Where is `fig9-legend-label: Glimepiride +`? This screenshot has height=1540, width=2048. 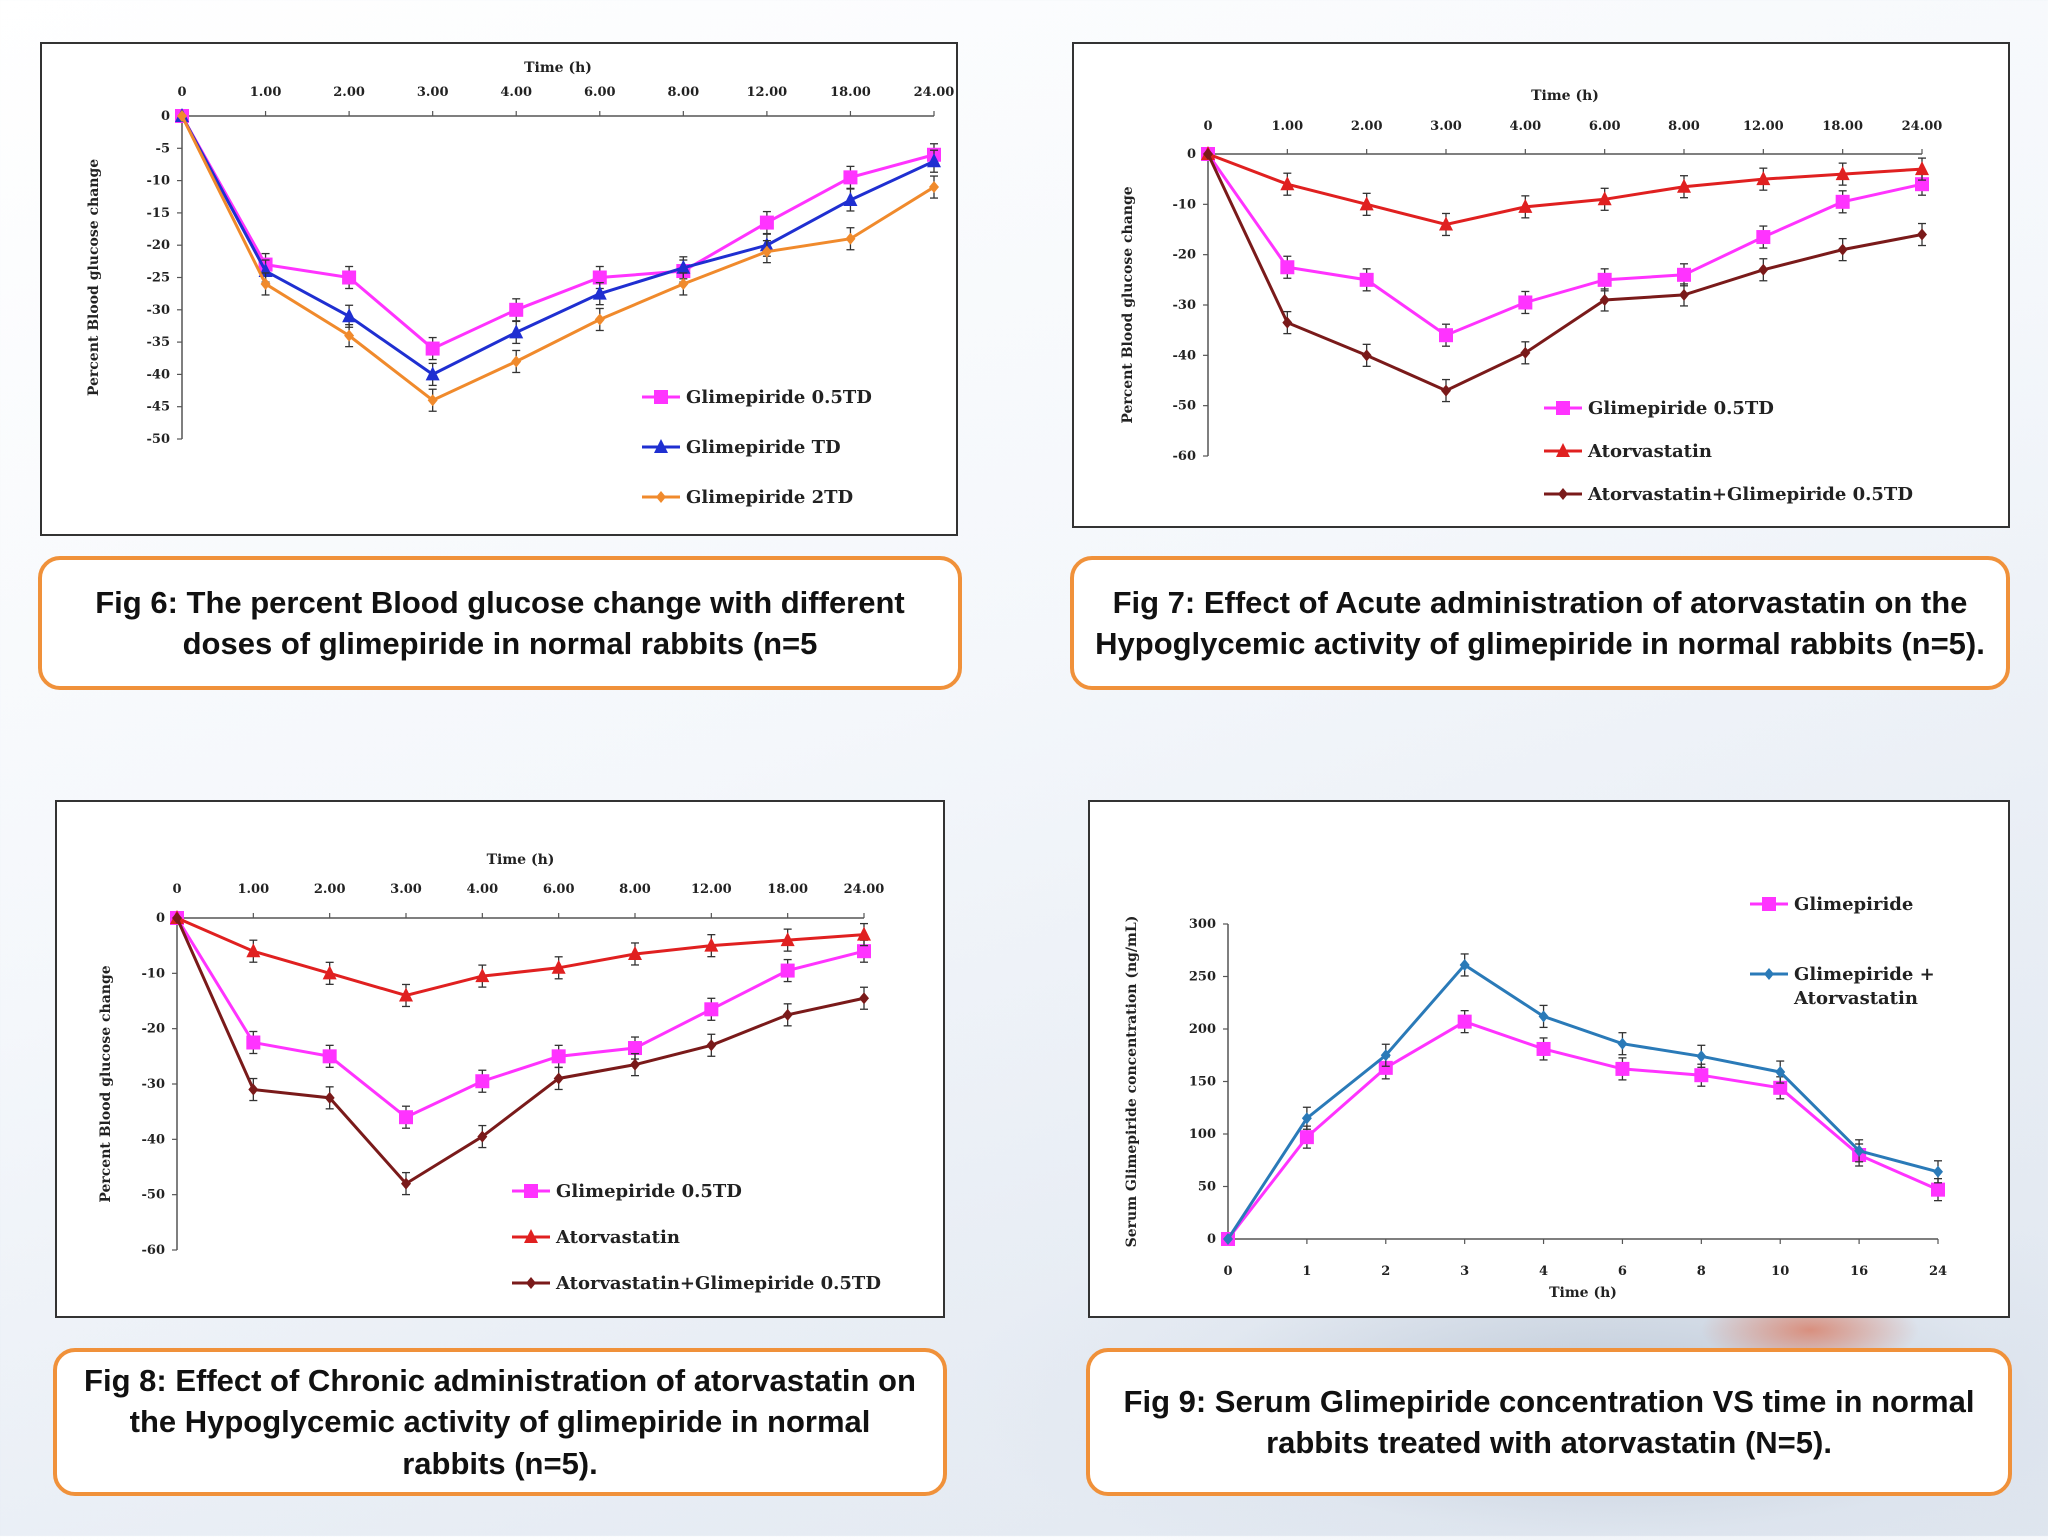 fig9-legend-label: Glimepiride + is located at coordinates (1864, 974).